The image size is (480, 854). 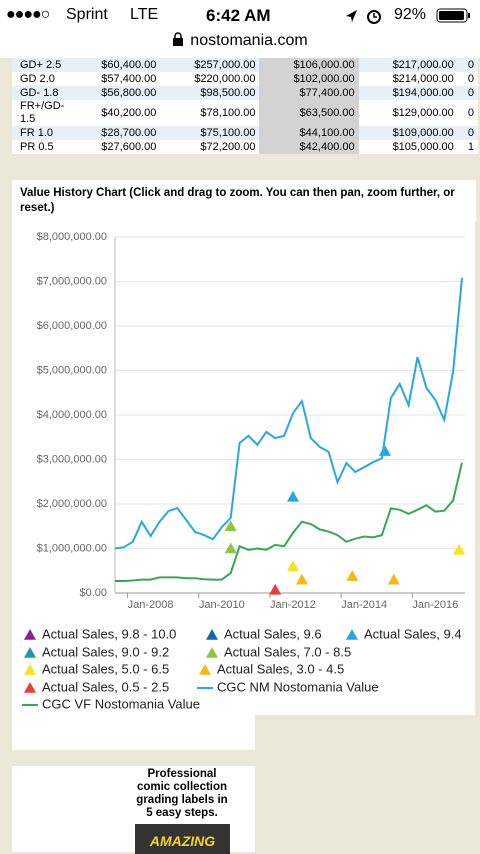 What do you see at coordinates (238, 15) in the screenshot?
I see `time: 6:42 AM` at bounding box center [238, 15].